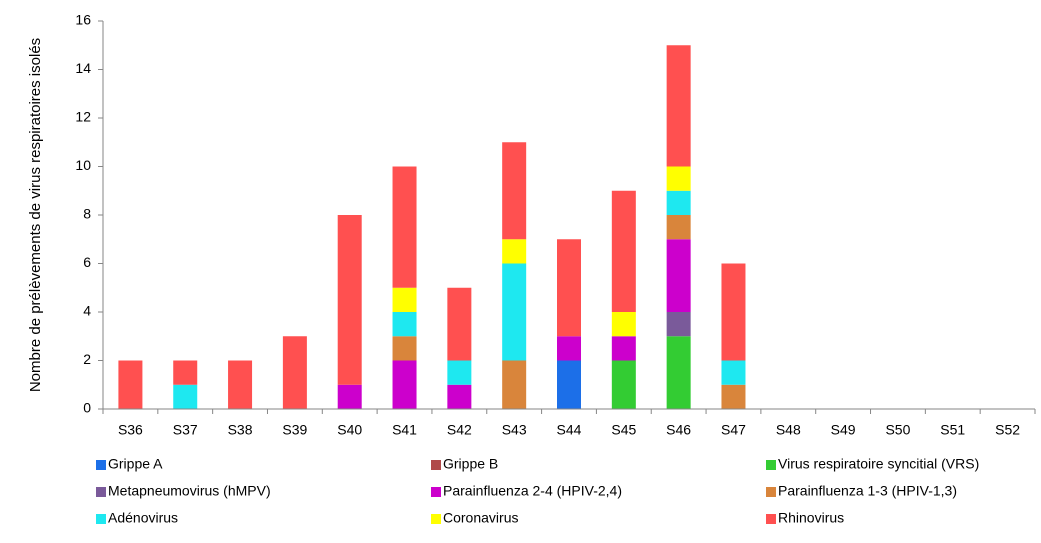  I want to click on y-tick-label: 14, so click(83, 68).